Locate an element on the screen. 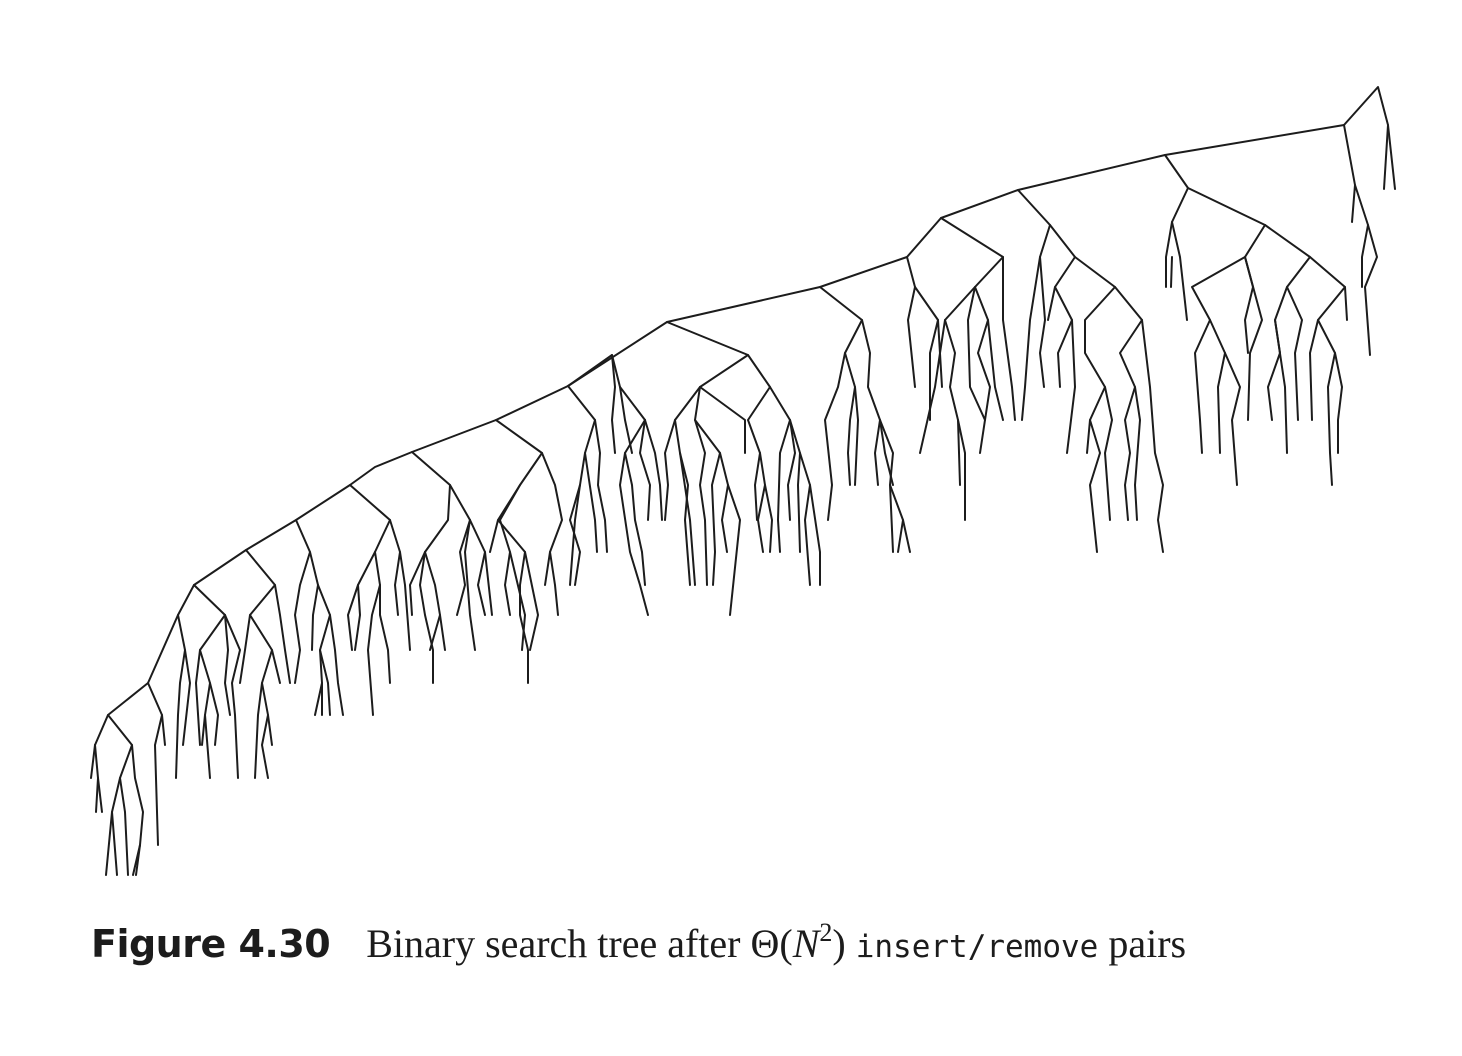 This screenshot has height=1056, width=1462. caption-exponent: 2 is located at coordinates (826, 932).